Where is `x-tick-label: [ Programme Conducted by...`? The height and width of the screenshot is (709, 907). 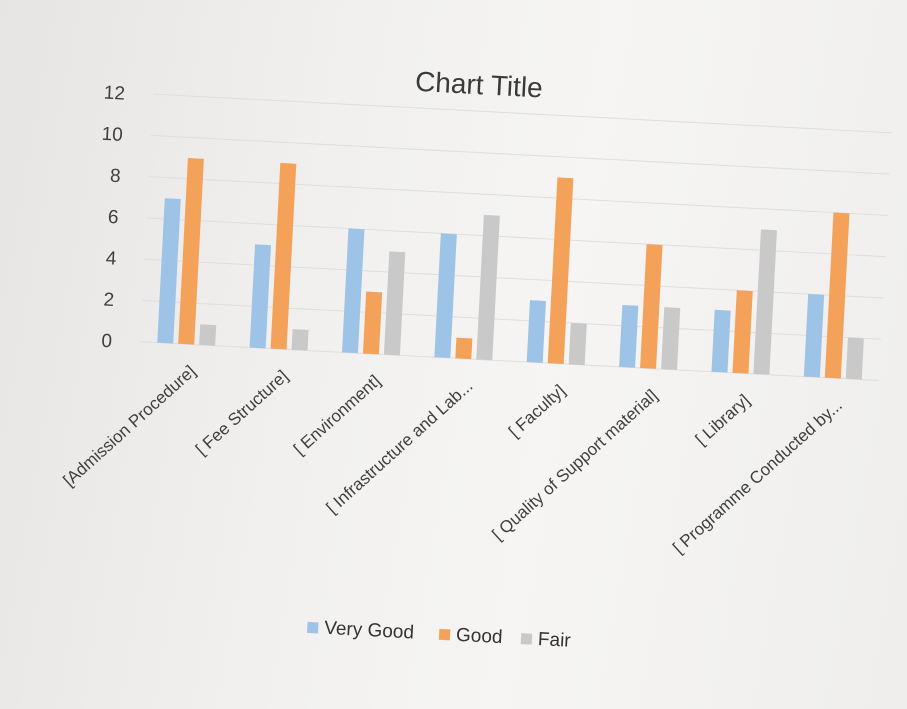
x-tick-label: [ Programme Conducted by... is located at coordinates (757, 477).